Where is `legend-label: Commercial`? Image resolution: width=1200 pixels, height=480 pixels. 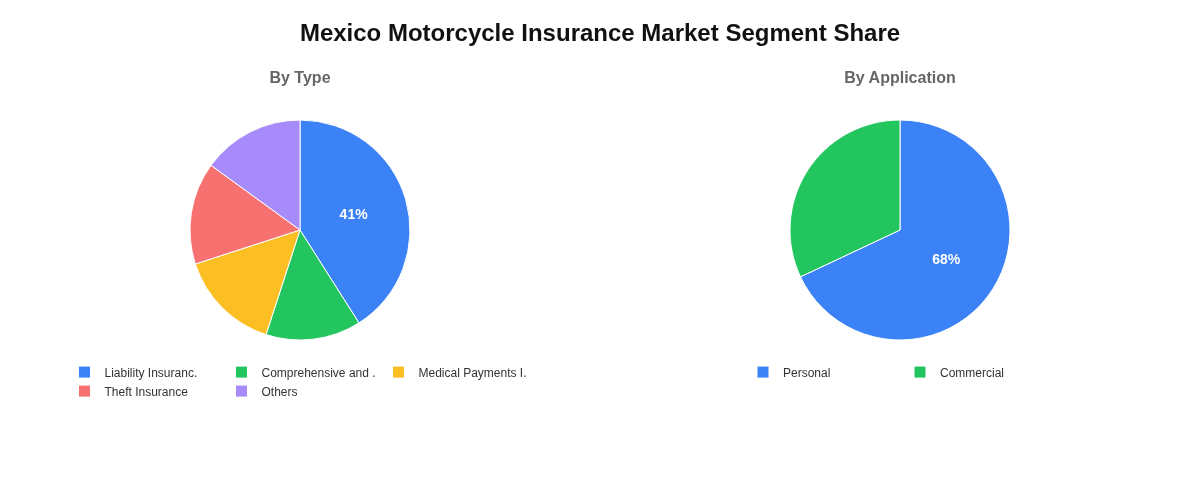
legend-label: Commercial is located at coordinates (972, 372).